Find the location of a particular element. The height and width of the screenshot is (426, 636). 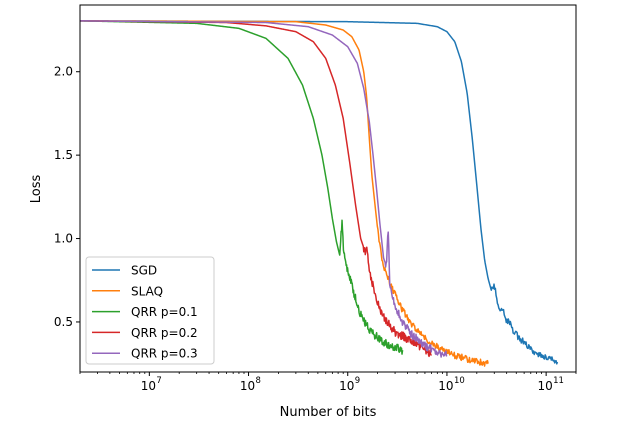

x-tick-exponent: 11 is located at coordinates (558, 381).